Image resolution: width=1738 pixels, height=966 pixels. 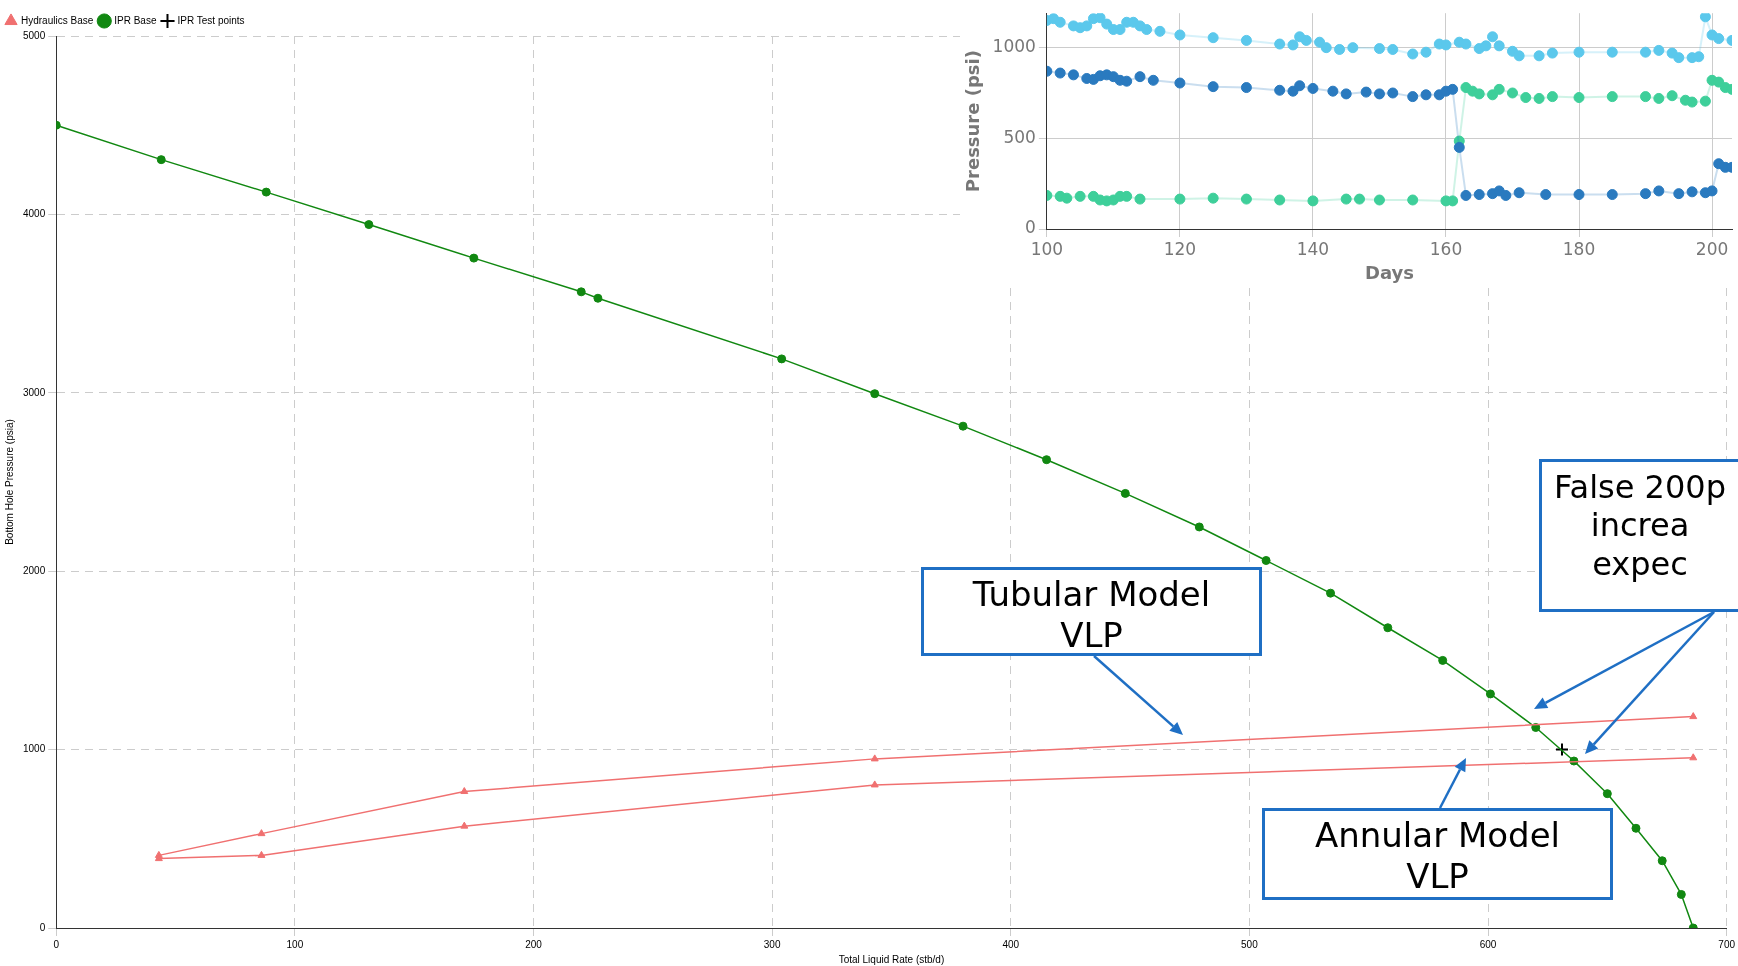 What do you see at coordinates (1638, 535) in the screenshot?
I see `callout-box: False 200p increa expec` at bounding box center [1638, 535].